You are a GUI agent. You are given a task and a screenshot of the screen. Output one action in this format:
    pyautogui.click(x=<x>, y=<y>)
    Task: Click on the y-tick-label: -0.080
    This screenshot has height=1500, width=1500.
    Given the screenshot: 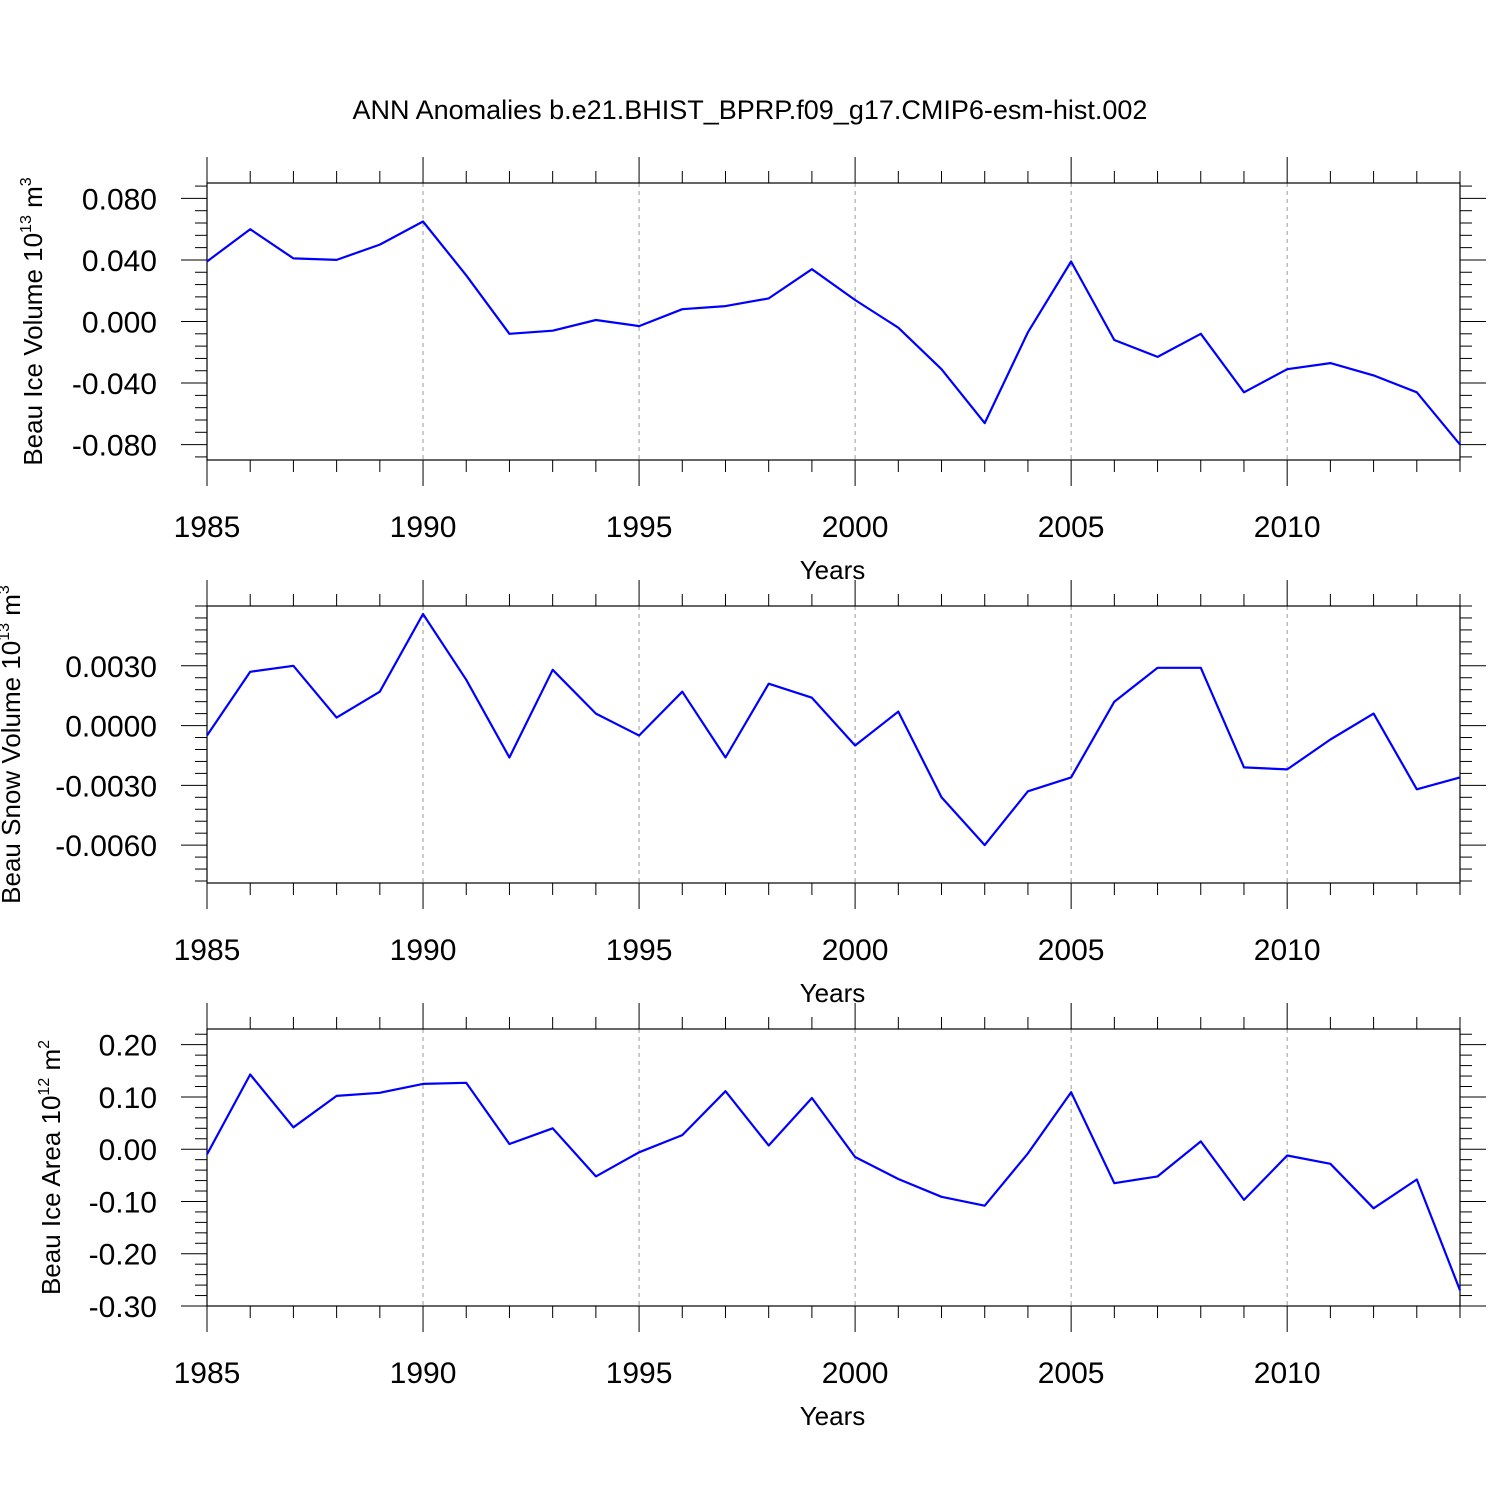 What is the action you would take?
    pyautogui.click(x=114, y=446)
    